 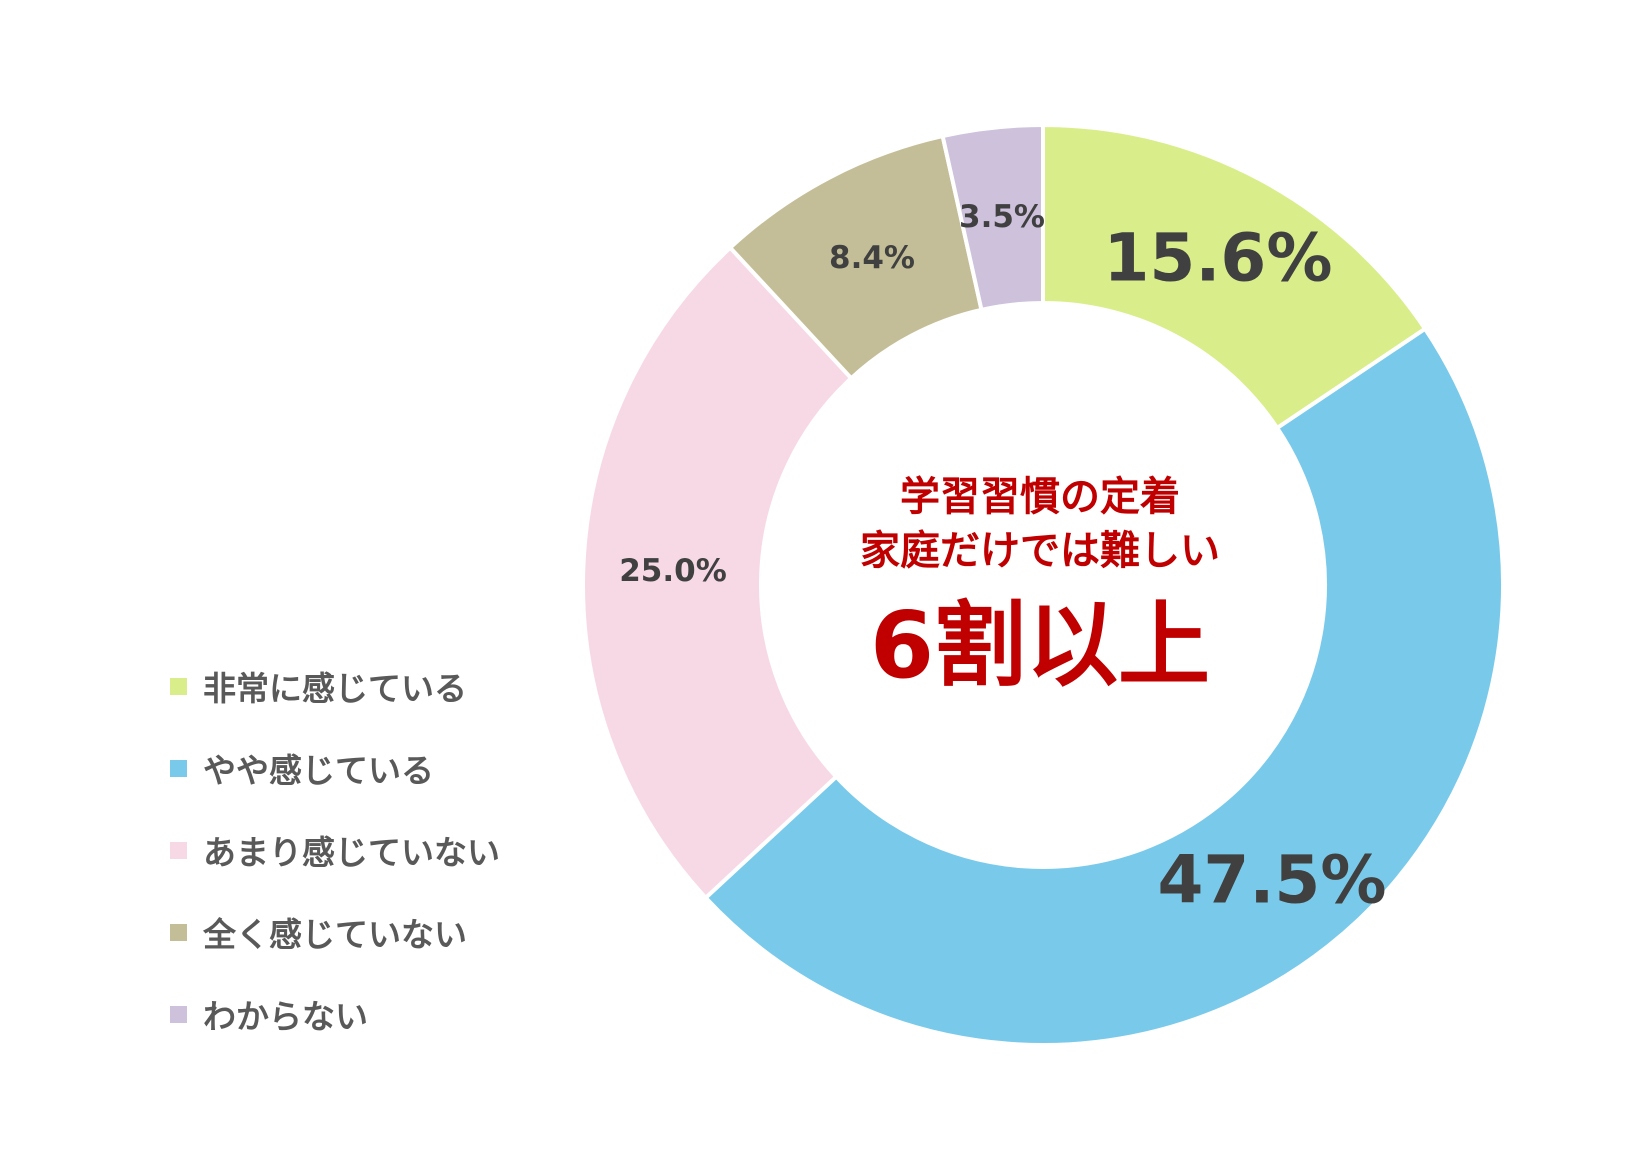 What do you see at coordinates (1218, 258) in the screenshot?
I see `data-label-1: 15.6%` at bounding box center [1218, 258].